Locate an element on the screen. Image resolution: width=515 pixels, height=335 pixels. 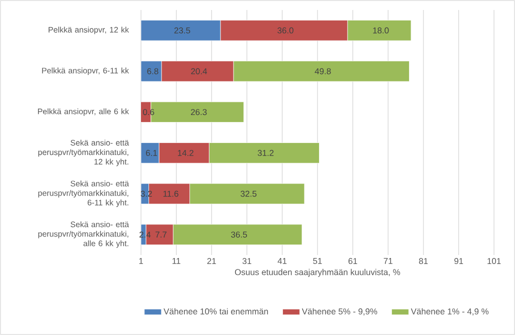
legend-label: Vähenee 5% - 9,9% is located at coordinates (340, 312).